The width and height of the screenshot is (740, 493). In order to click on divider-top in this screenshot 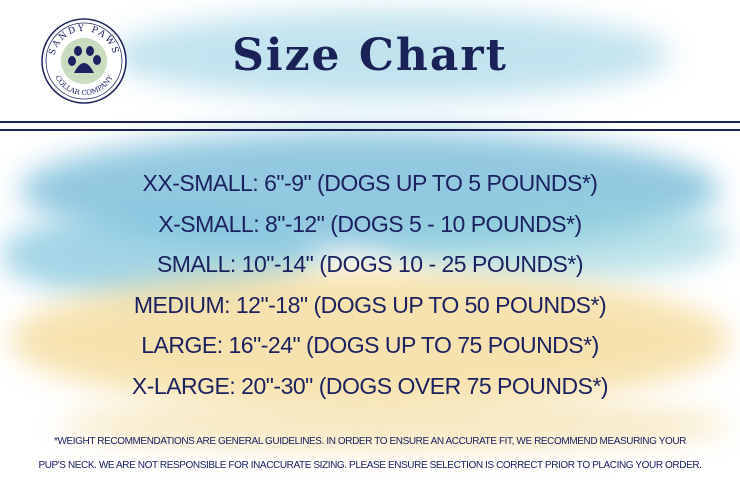, I will do `click(370, 122)`.